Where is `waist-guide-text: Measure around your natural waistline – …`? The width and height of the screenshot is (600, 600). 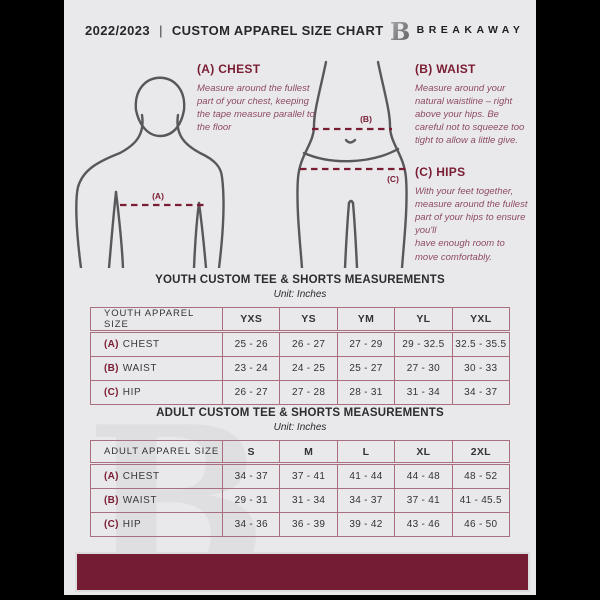 waist-guide-text: Measure around your natural waistline – … is located at coordinates (470, 115).